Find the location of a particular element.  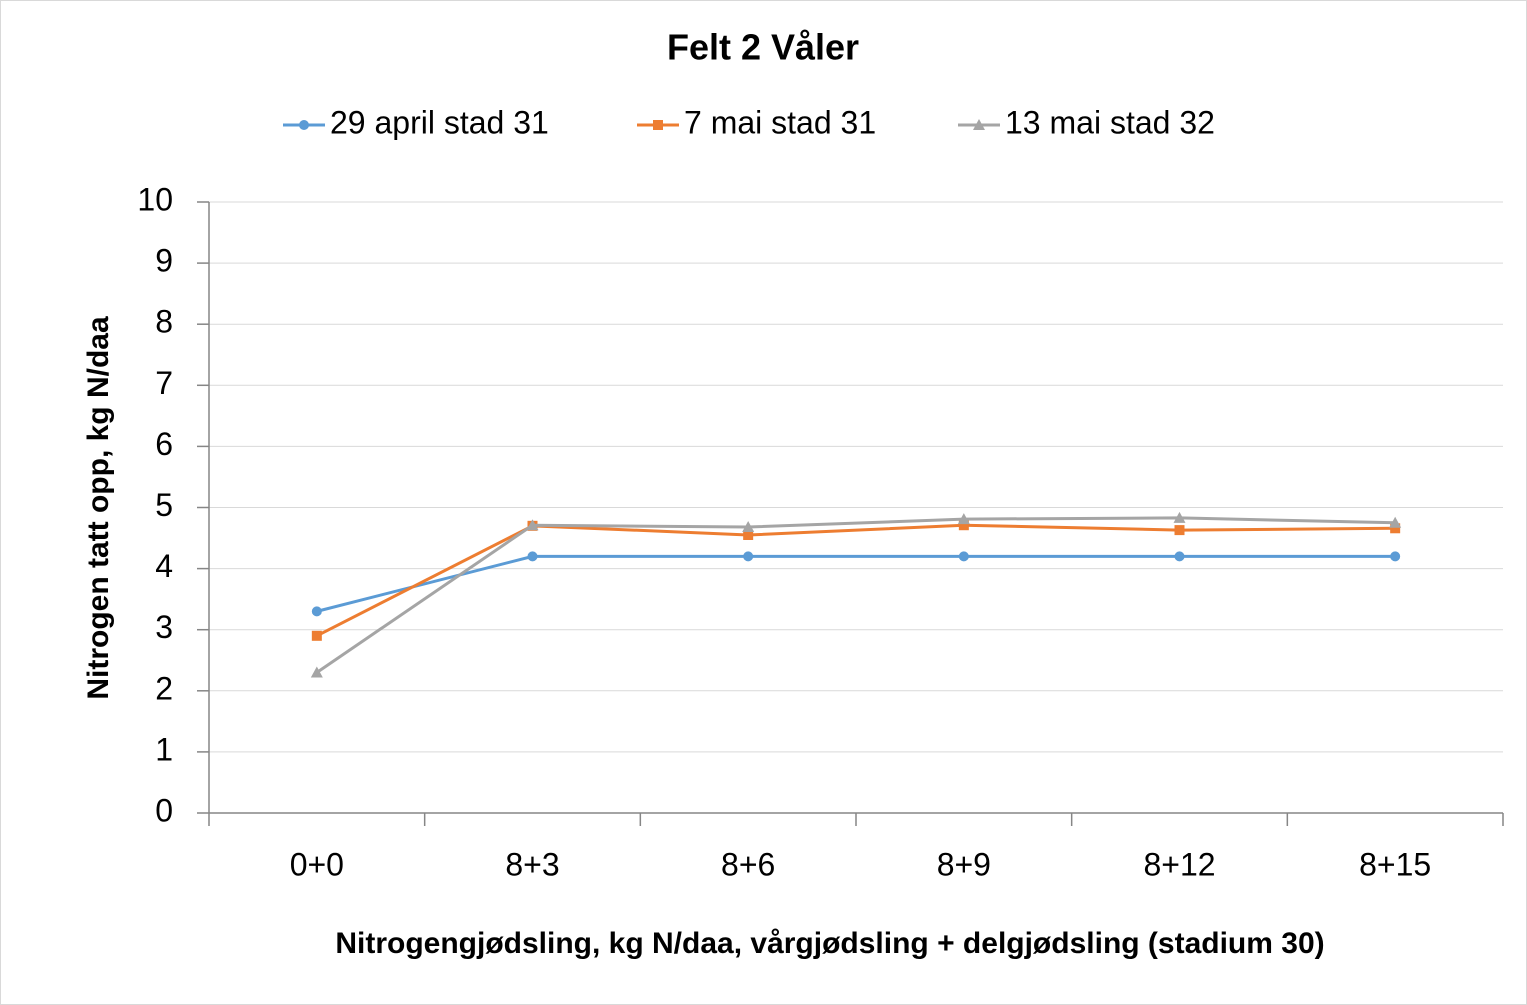

y-tick-label: 6 is located at coordinates (164, 444).